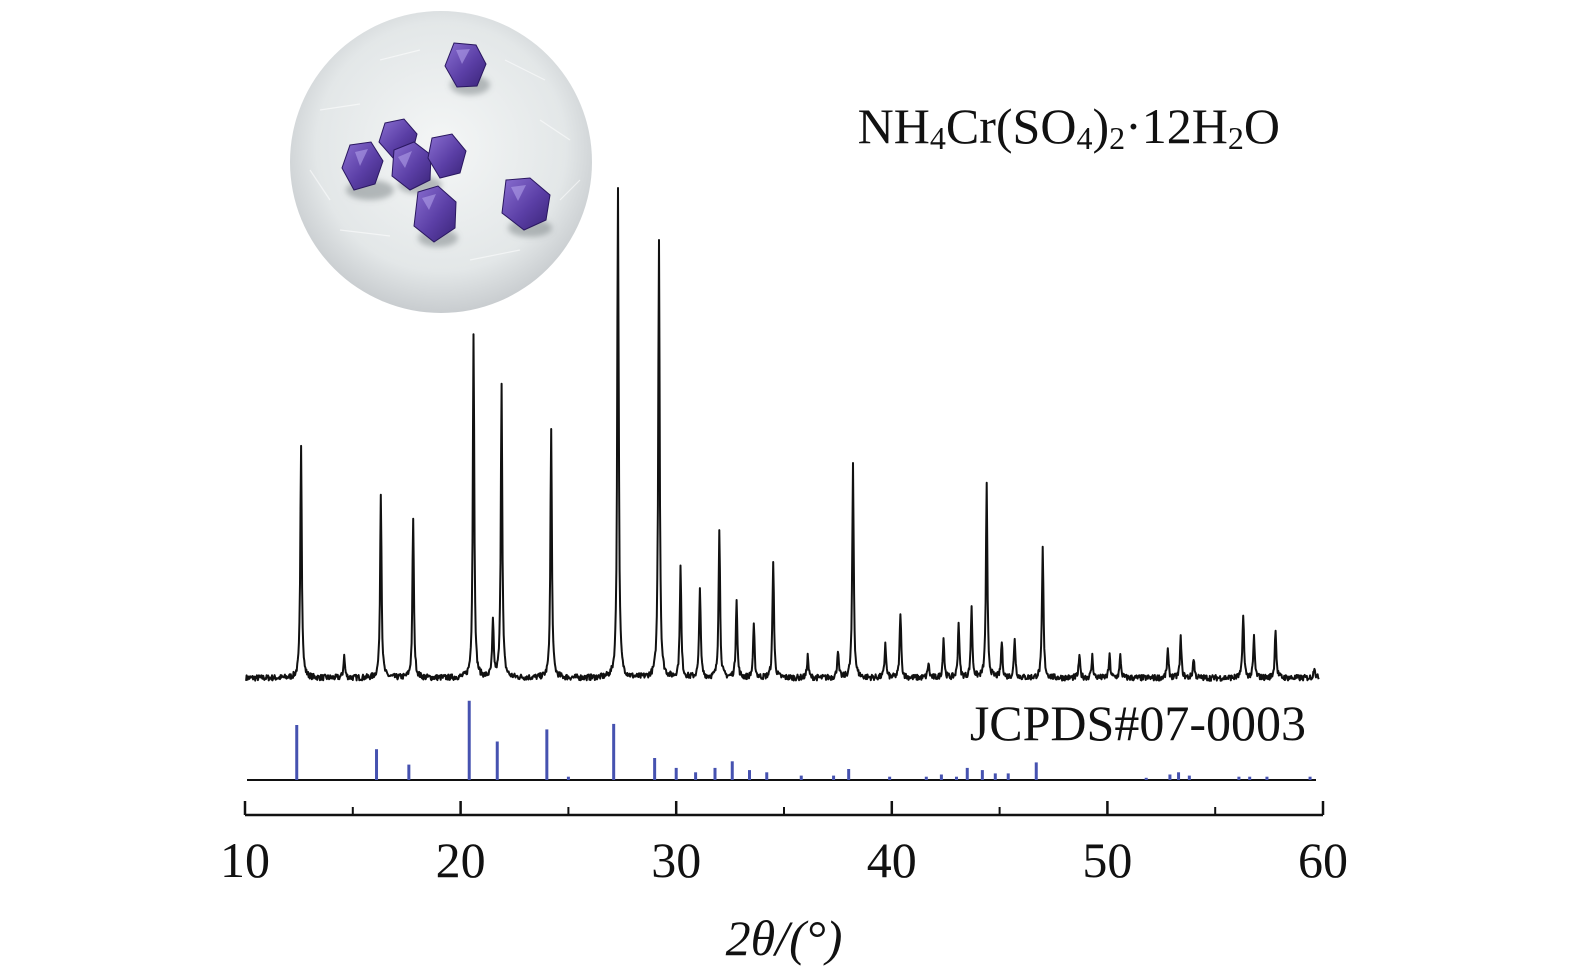  I want to click on x-axis-label: 2θ/(°), so click(784, 938).